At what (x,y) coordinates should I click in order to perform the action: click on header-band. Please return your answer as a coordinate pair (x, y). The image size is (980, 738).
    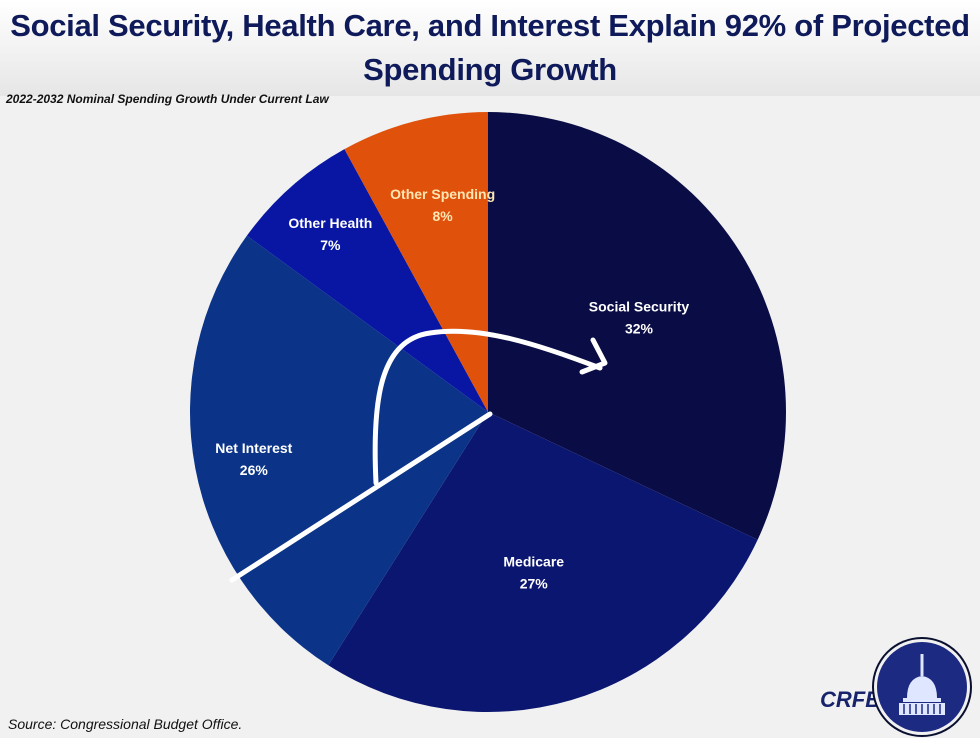
    Looking at the image, I should click on (490, 48).